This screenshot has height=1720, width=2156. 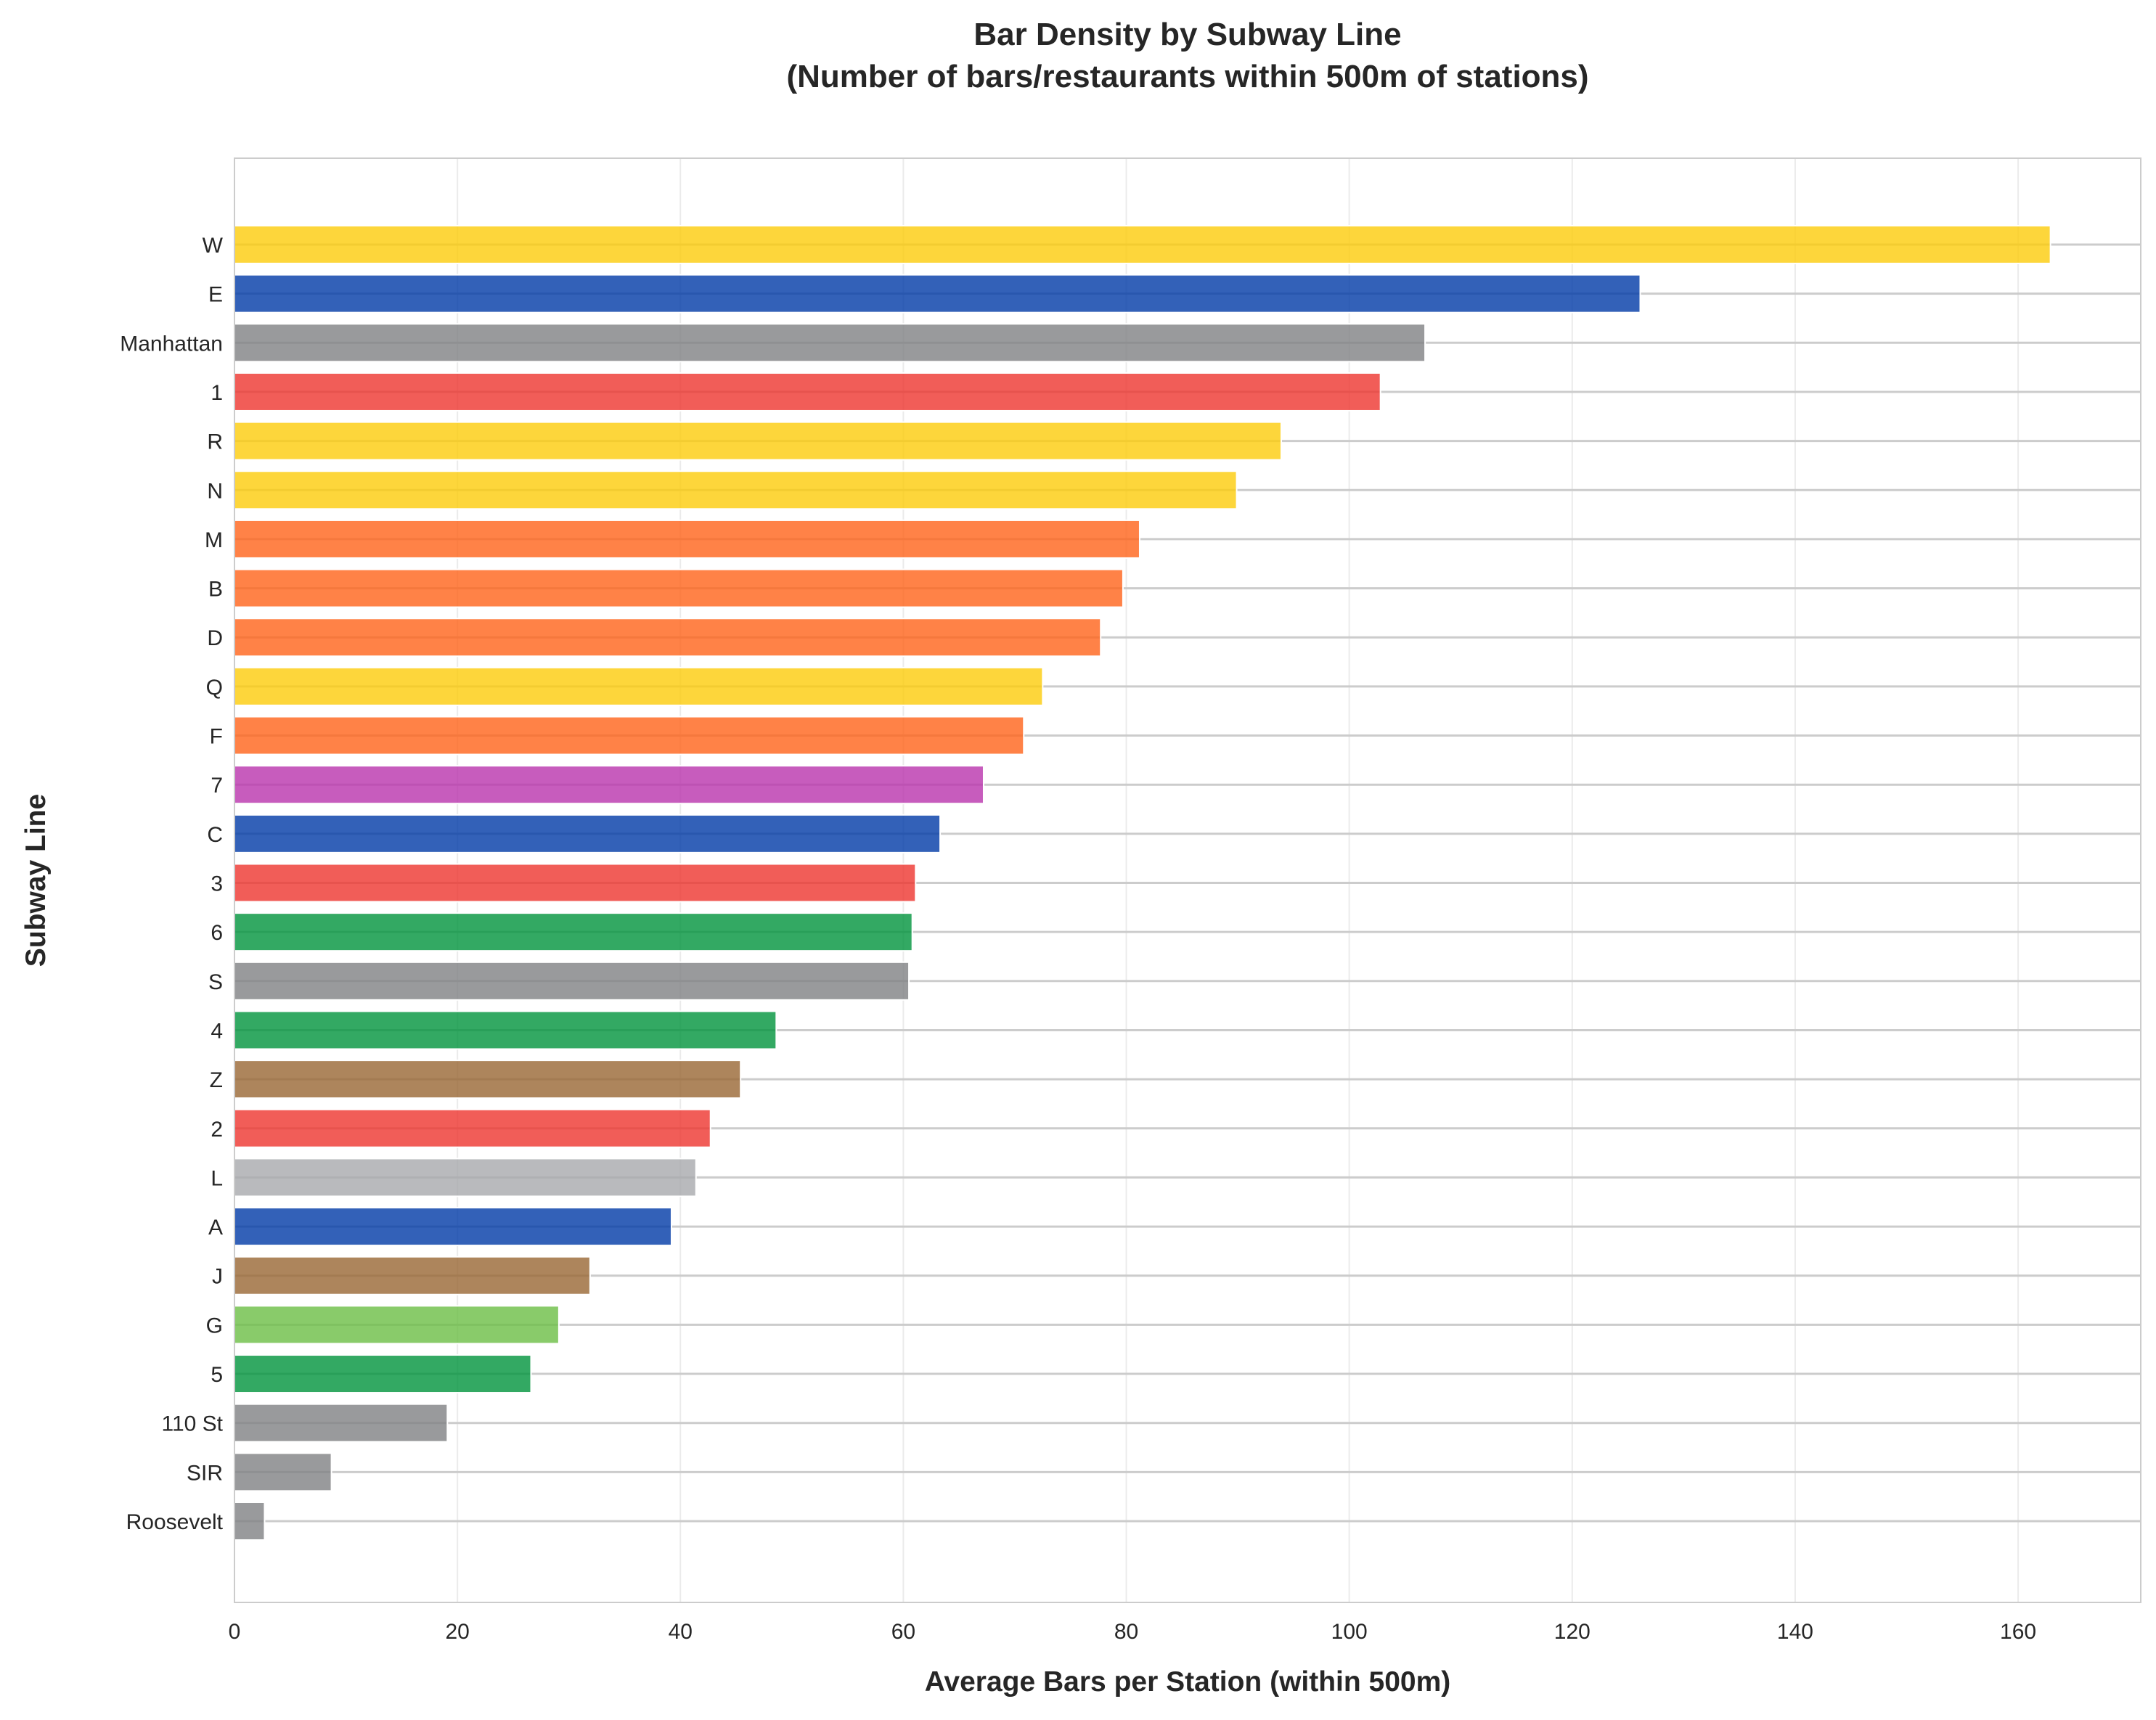 What do you see at coordinates (217, 1375) in the screenshot?
I see `y-tick-label: 5` at bounding box center [217, 1375].